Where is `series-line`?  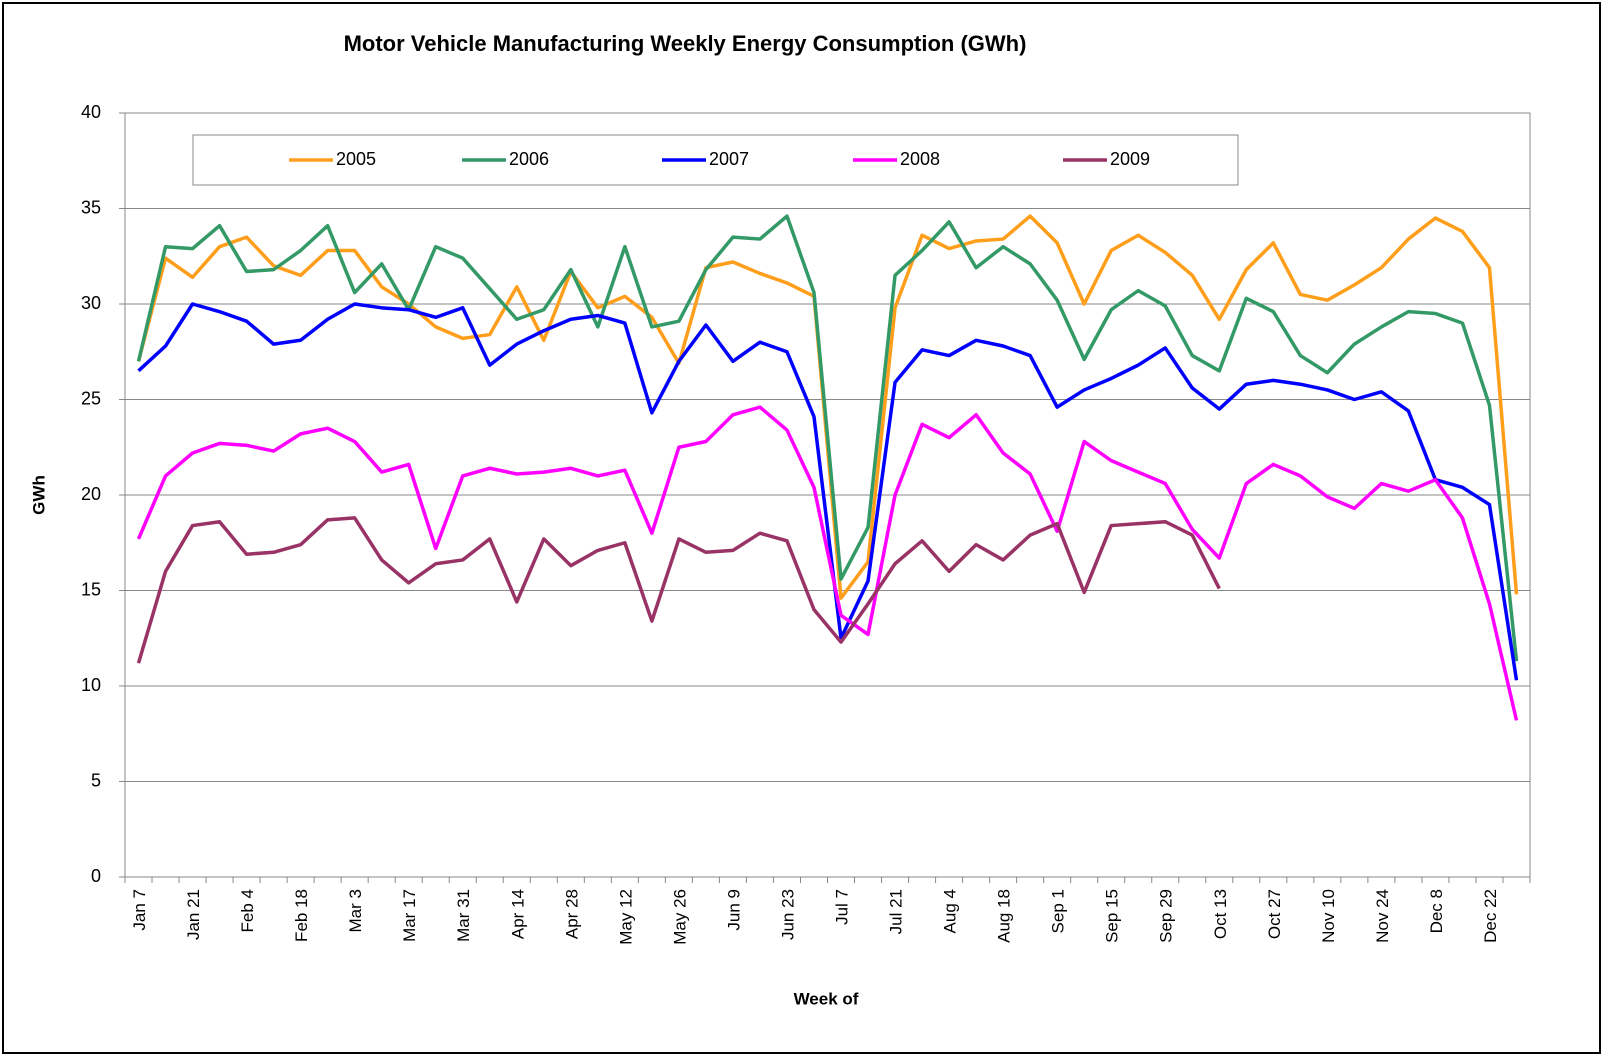 series-line is located at coordinates (678, 590).